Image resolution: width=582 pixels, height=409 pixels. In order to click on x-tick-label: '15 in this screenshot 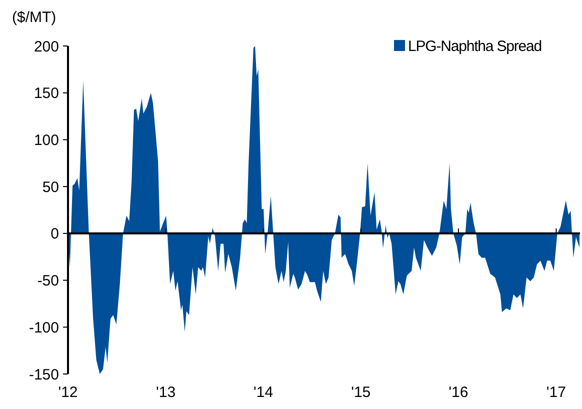, I will do `click(361, 392)`.